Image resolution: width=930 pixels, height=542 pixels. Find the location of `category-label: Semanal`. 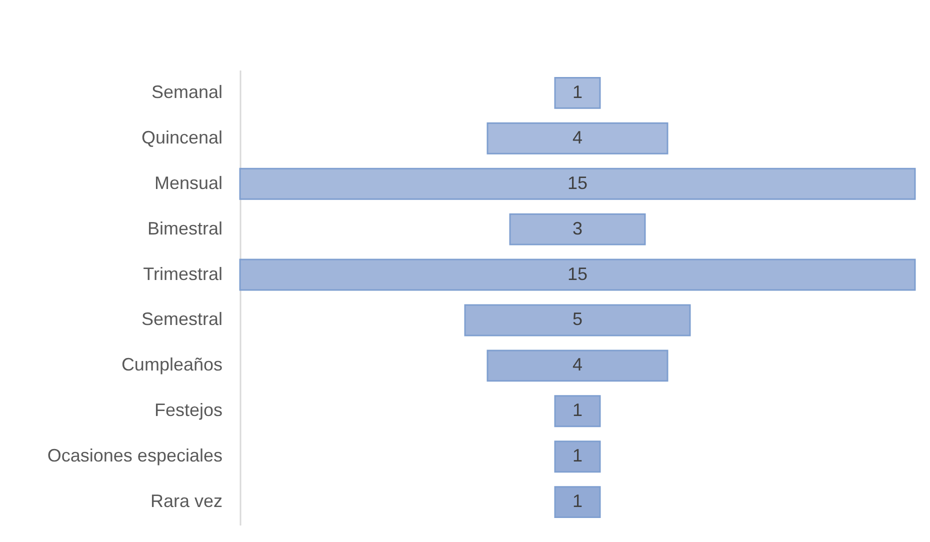

category-label: Semanal is located at coordinates (186, 92).